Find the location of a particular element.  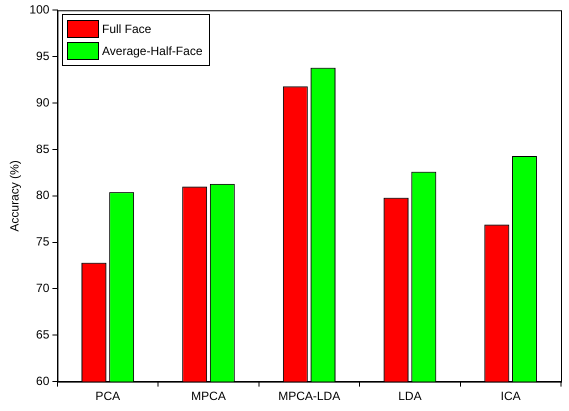

y-tick-label: 95 is located at coordinates (43, 55).